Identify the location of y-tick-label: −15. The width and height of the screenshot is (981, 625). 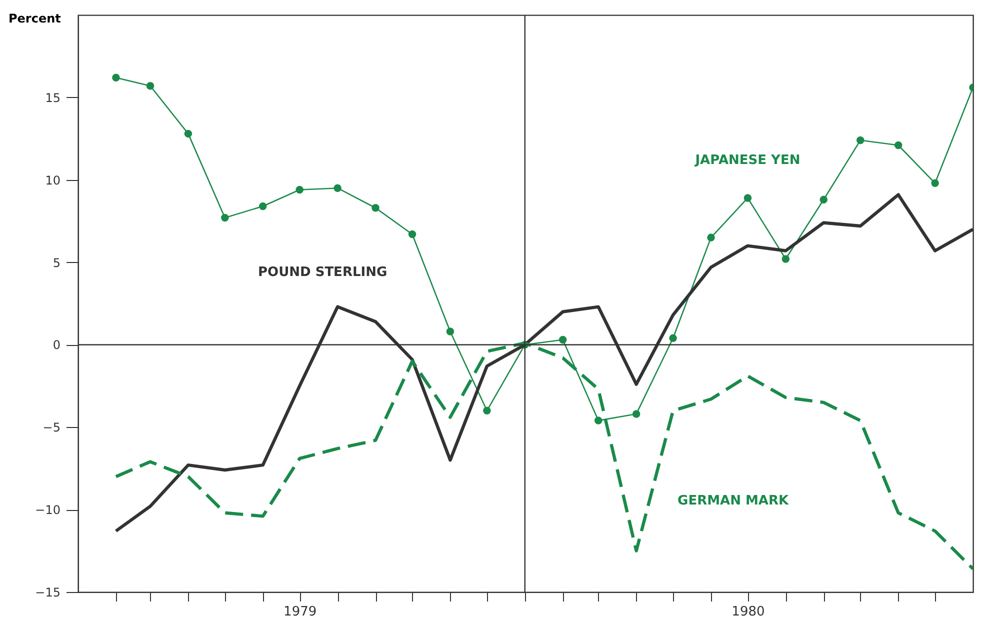
(47, 593).